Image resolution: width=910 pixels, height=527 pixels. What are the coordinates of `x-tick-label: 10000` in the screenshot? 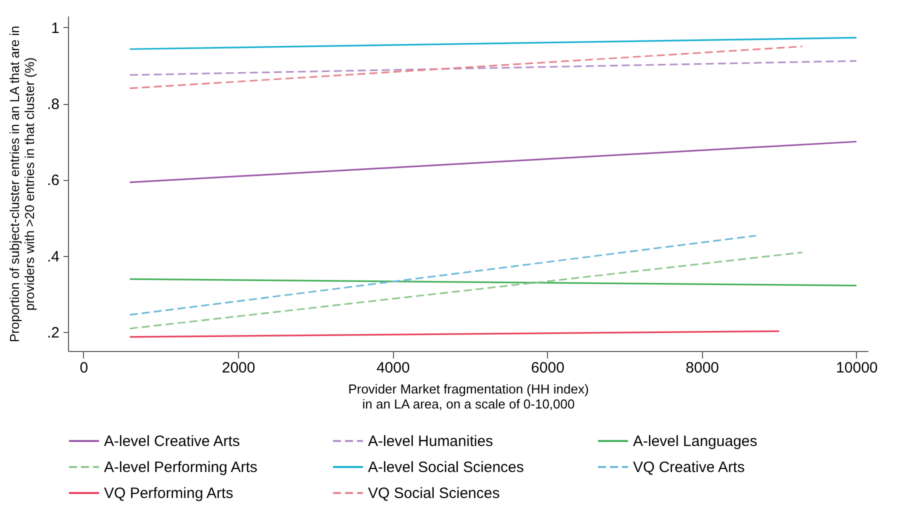 It's located at (857, 368).